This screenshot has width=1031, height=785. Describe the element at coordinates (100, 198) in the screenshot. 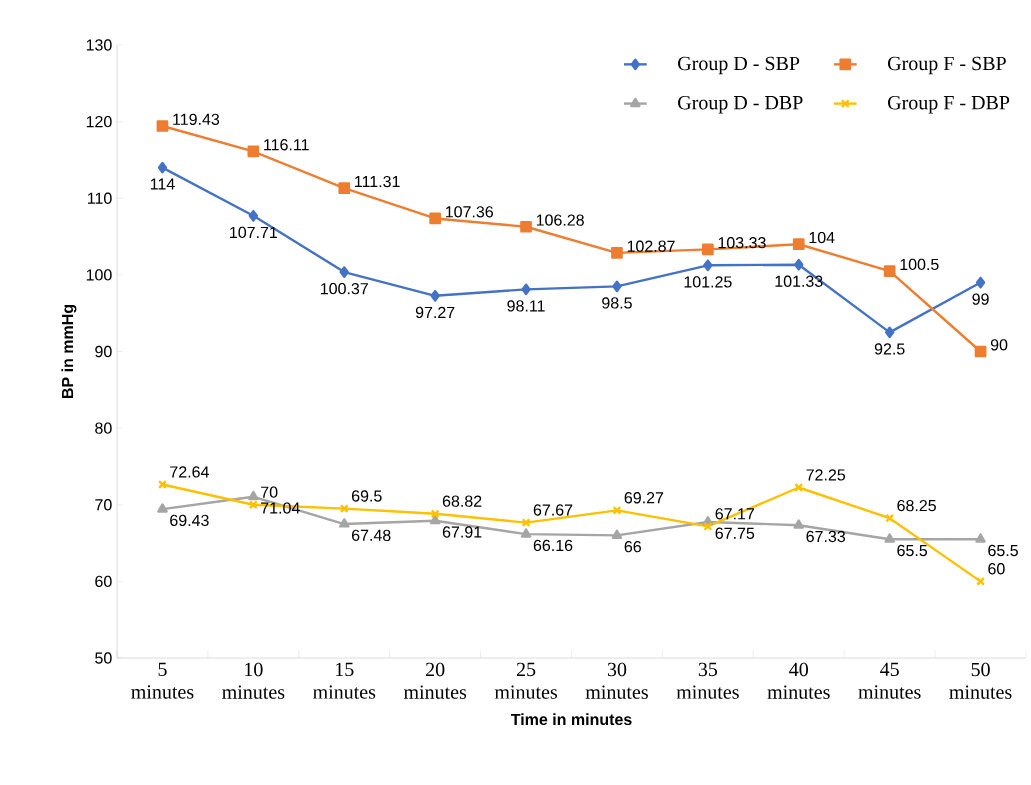

I see `y-tick-label: 110` at that location.